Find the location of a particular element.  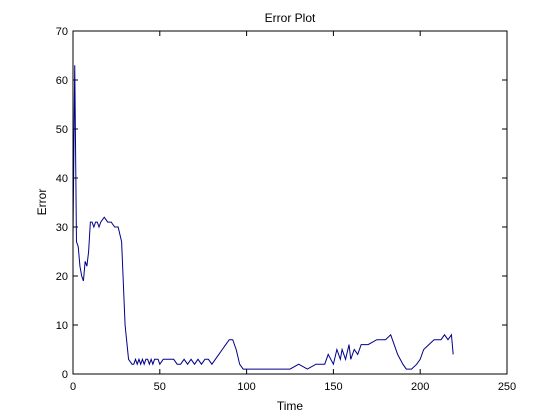

y-tick-label: 70 is located at coordinates (62, 32).